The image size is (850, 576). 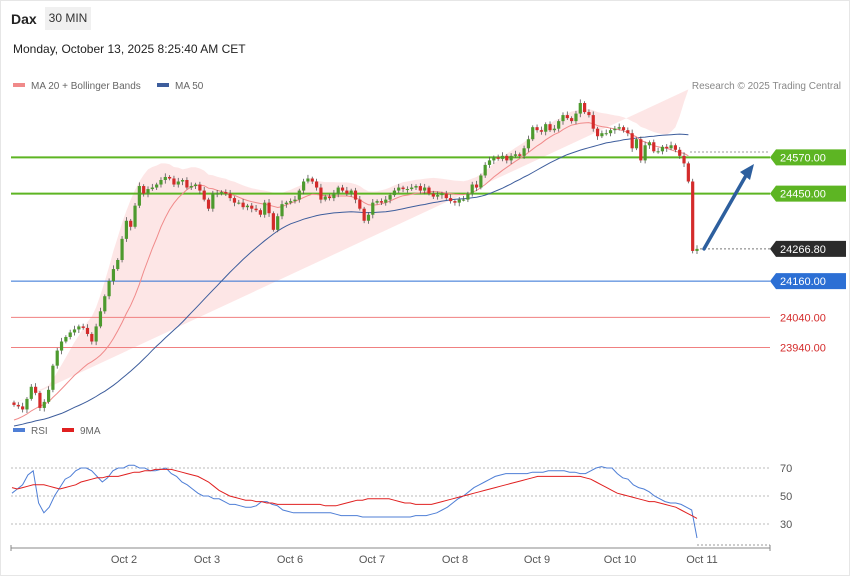 What do you see at coordinates (803, 318) in the screenshot?
I see `level-label: 24040.00` at bounding box center [803, 318].